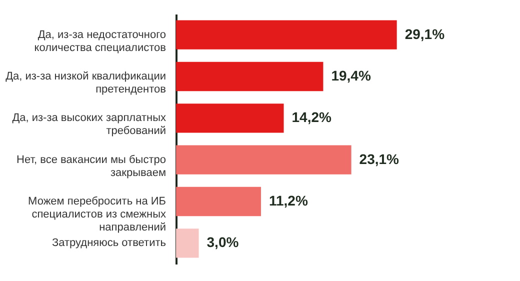 The image size is (520, 281). Describe the element at coordinates (379, 158) in the screenshot. I see `data-label: 23,1%` at that location.